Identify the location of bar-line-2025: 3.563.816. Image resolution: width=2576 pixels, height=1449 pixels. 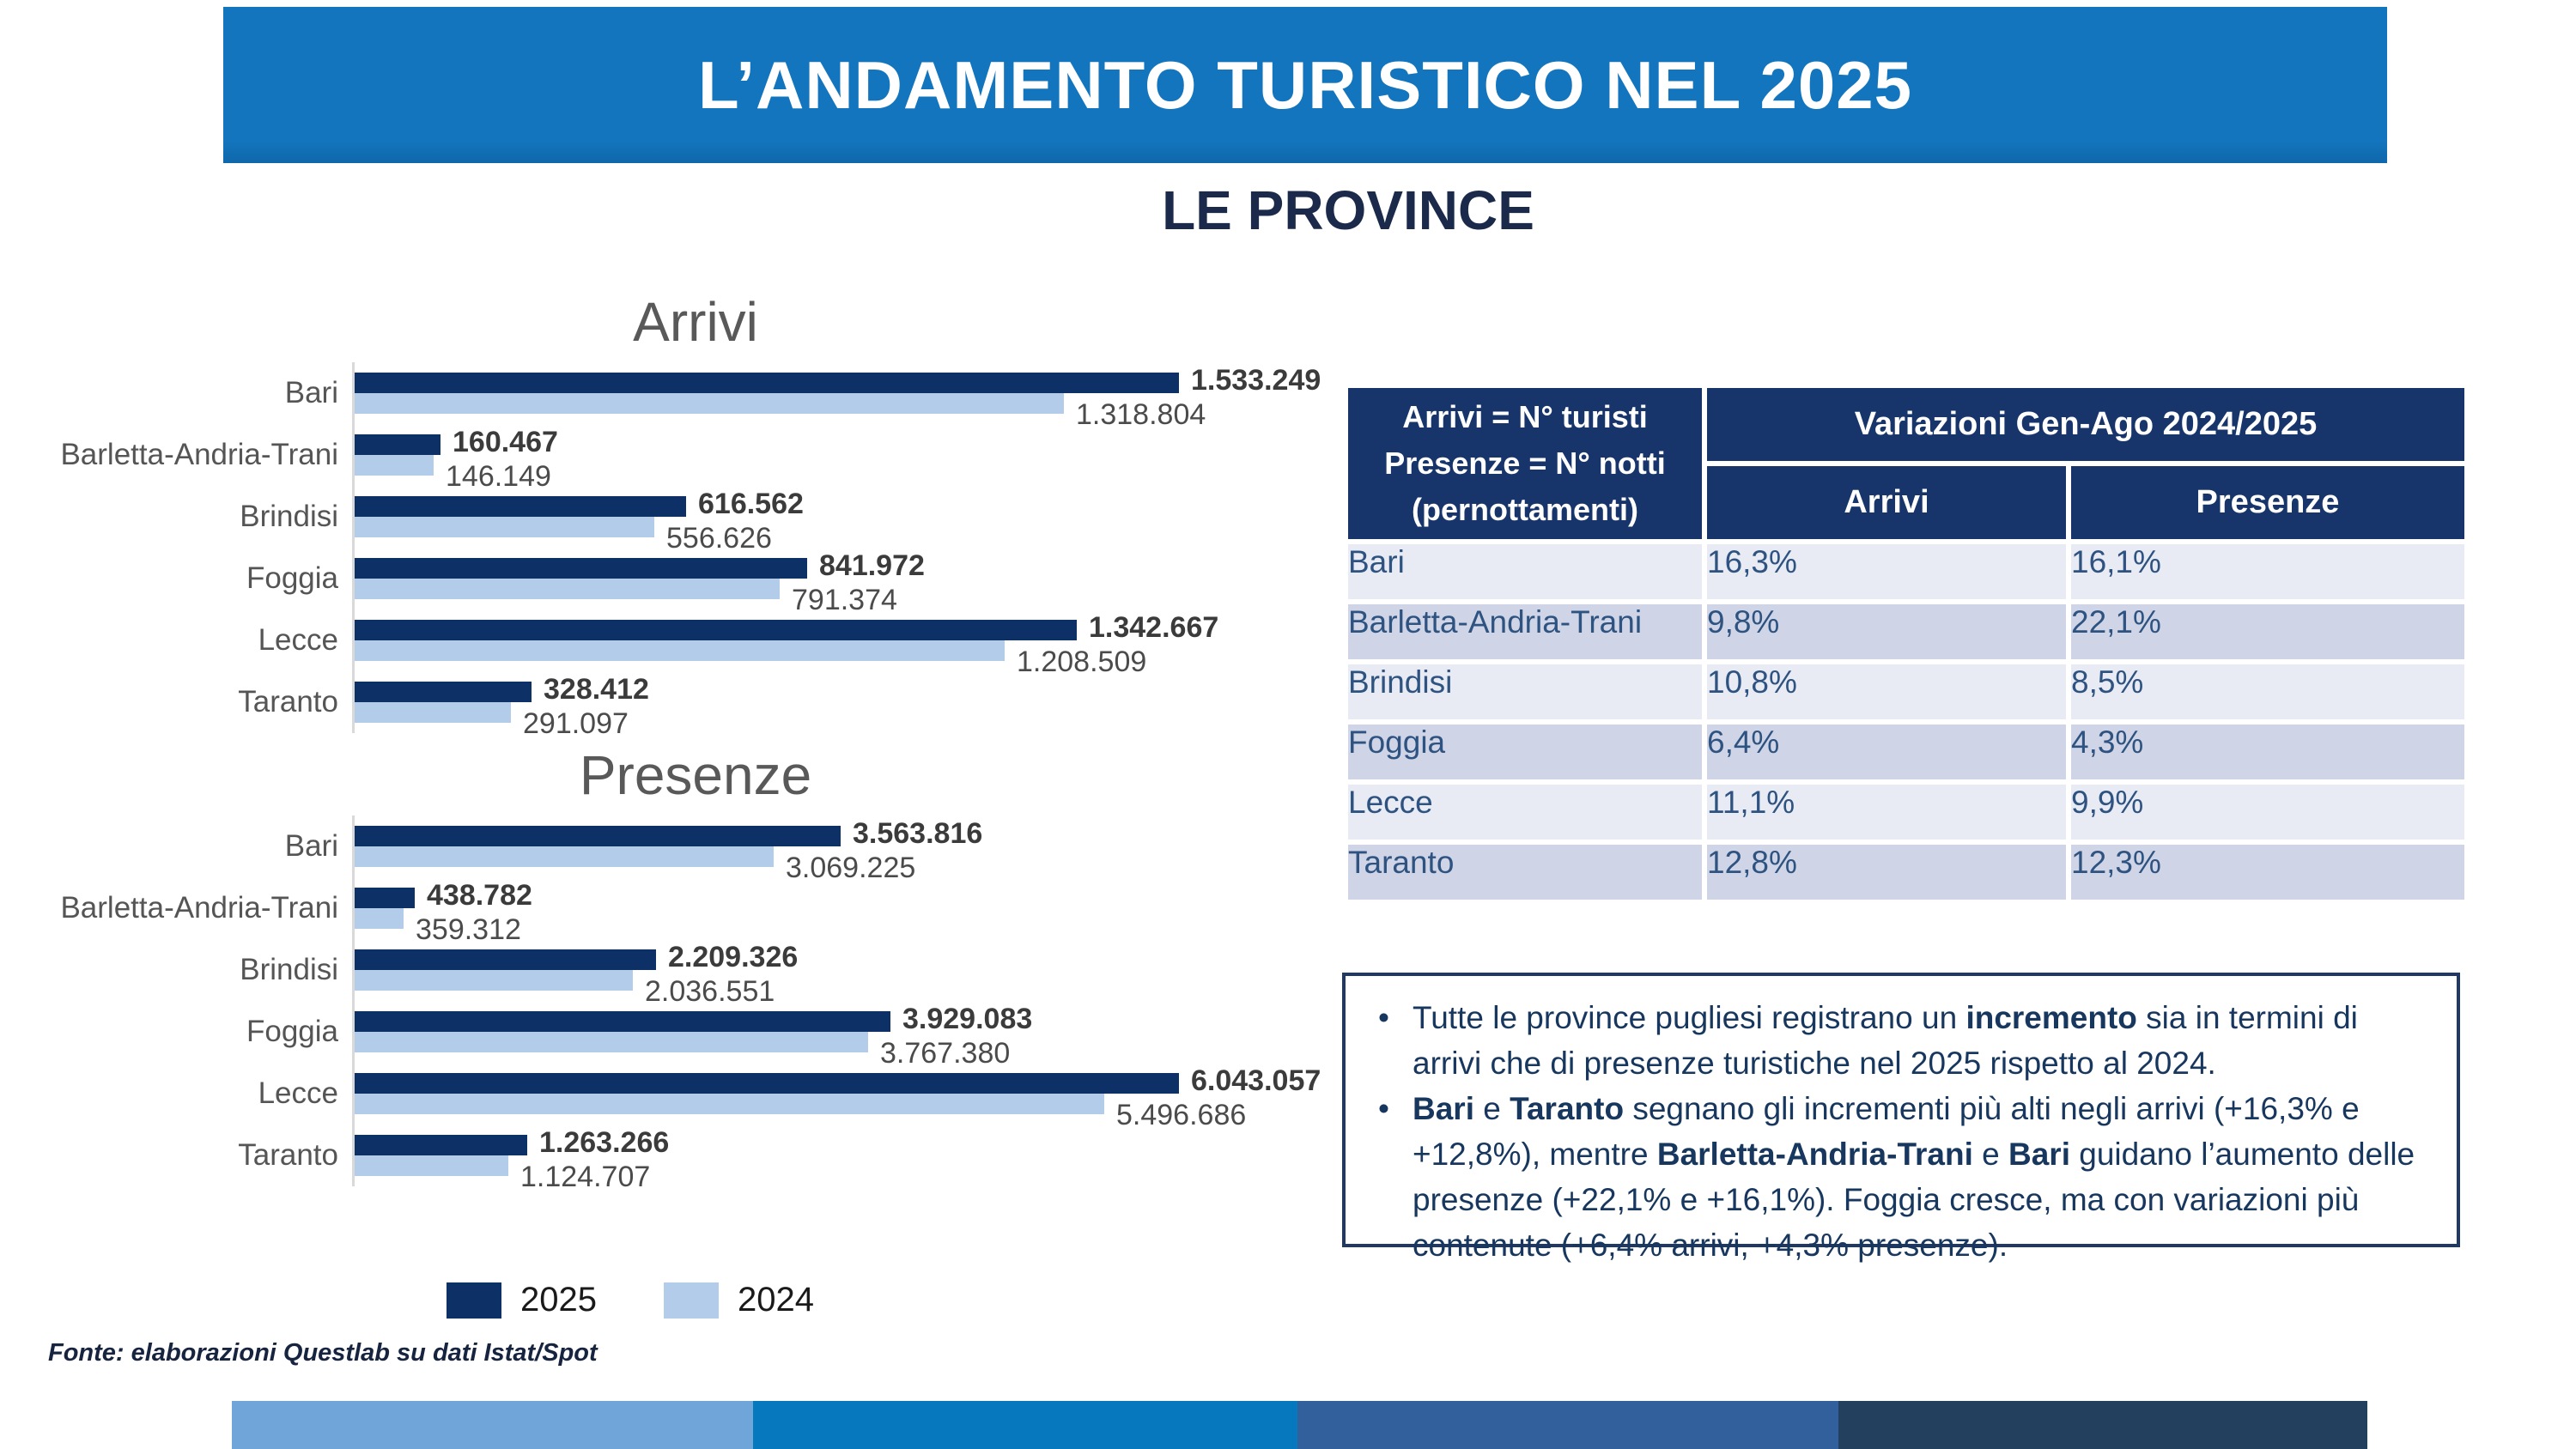
(847, 833).